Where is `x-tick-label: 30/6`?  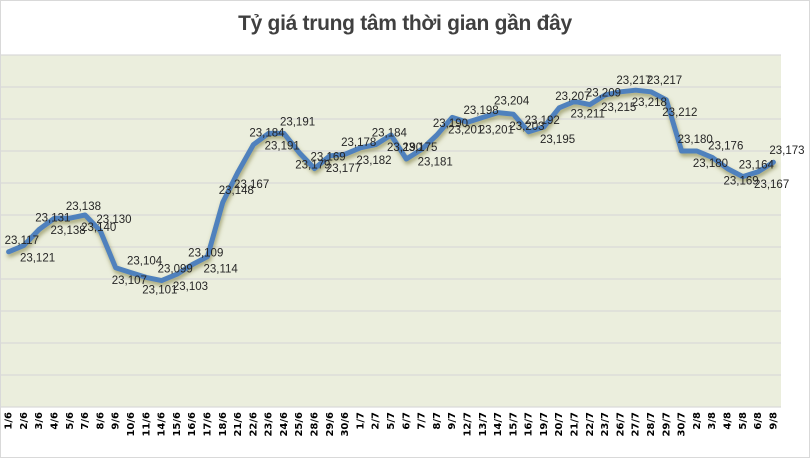
x-tick-label: 30/6 is located at coordinates (345, 424).